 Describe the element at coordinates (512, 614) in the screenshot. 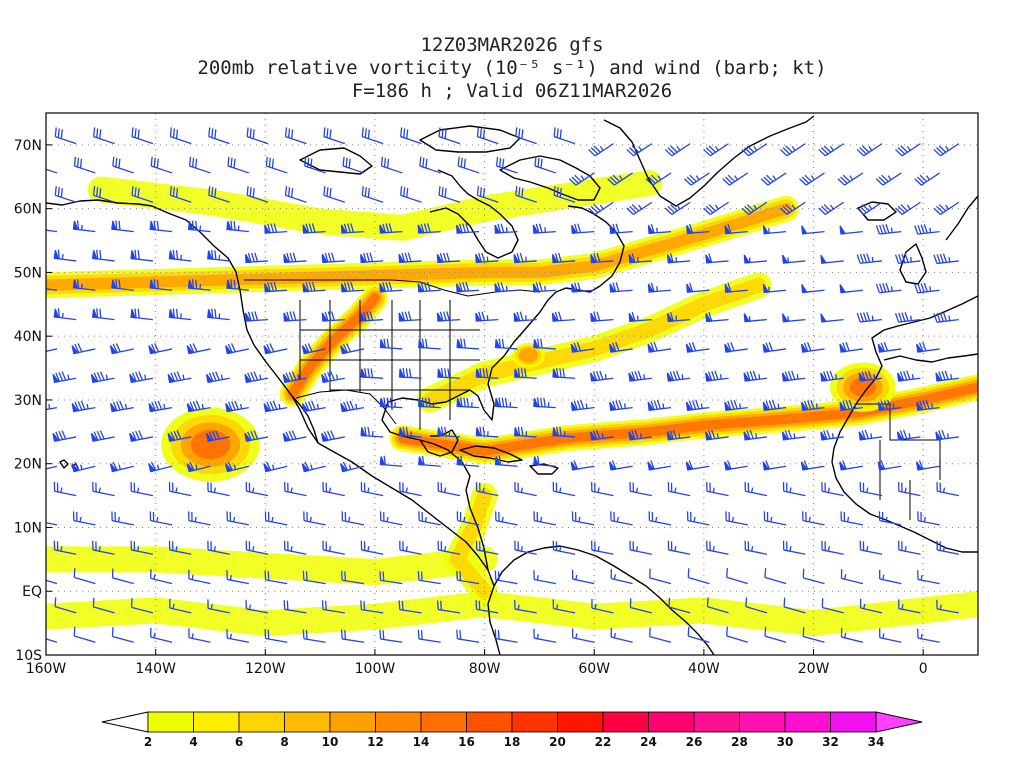

I see `vorticity-band` at that location.